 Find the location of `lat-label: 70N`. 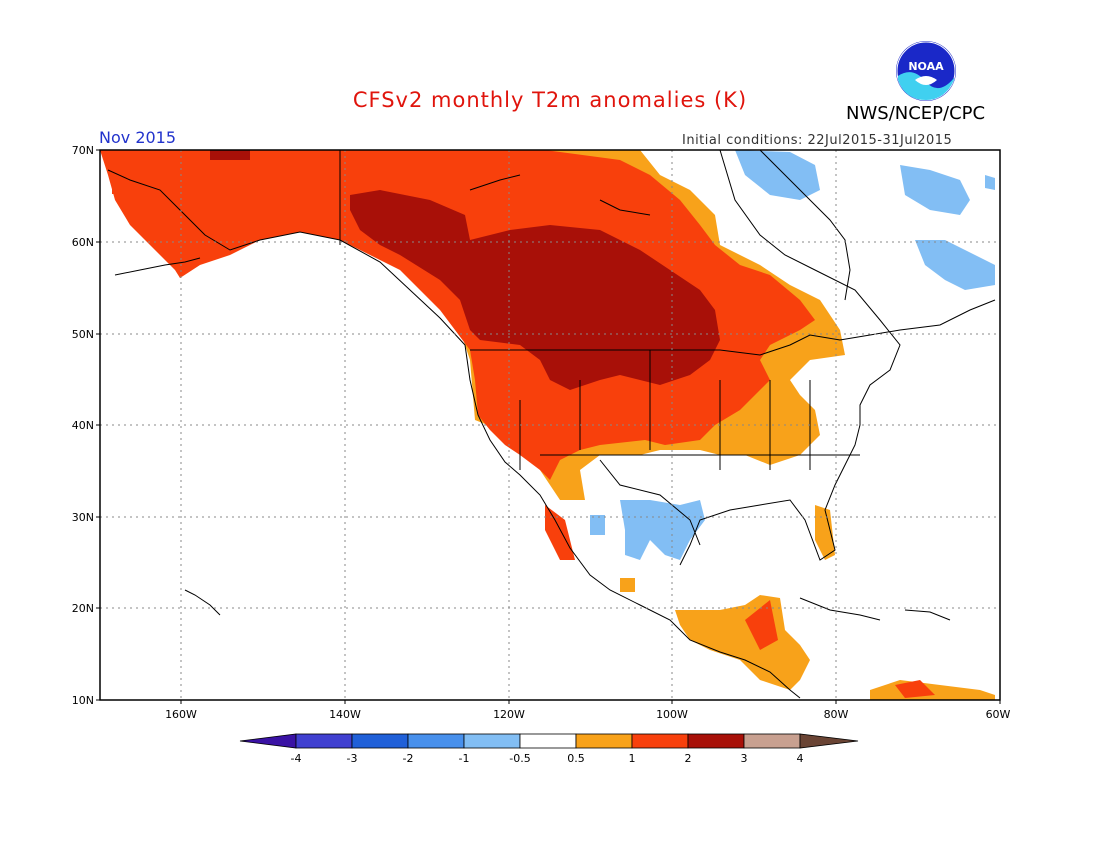

lat-label: 70N is located at coordinates (83, 150).